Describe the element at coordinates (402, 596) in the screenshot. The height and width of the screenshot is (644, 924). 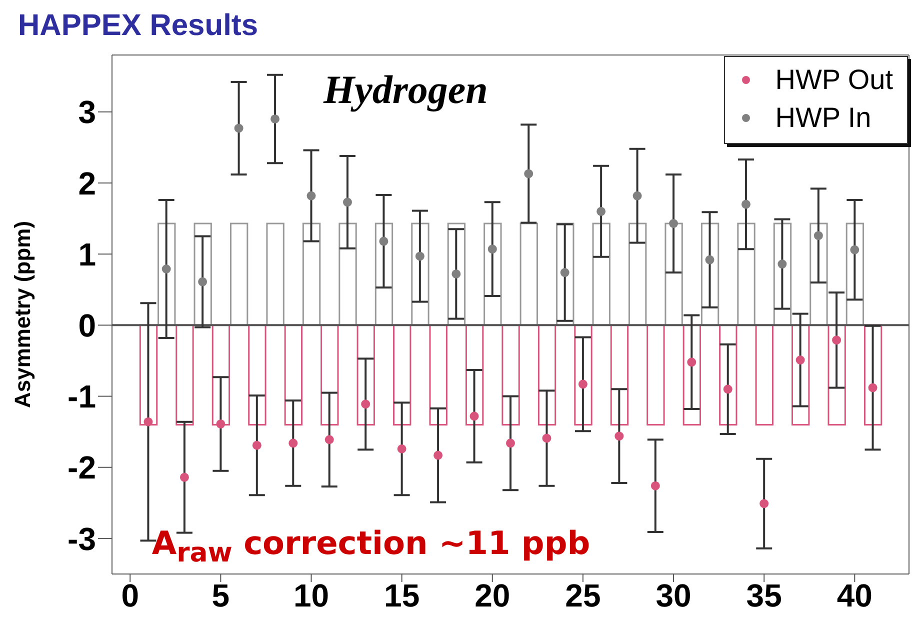
I see `x-tick-label: 15` at that location.